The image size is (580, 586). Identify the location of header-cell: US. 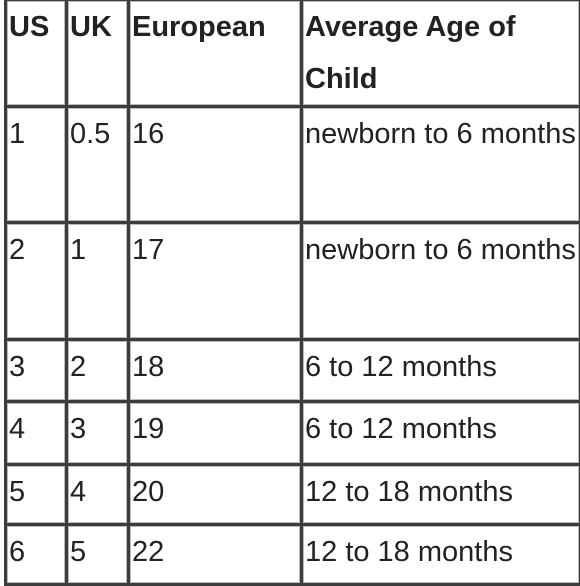
(36, 53).